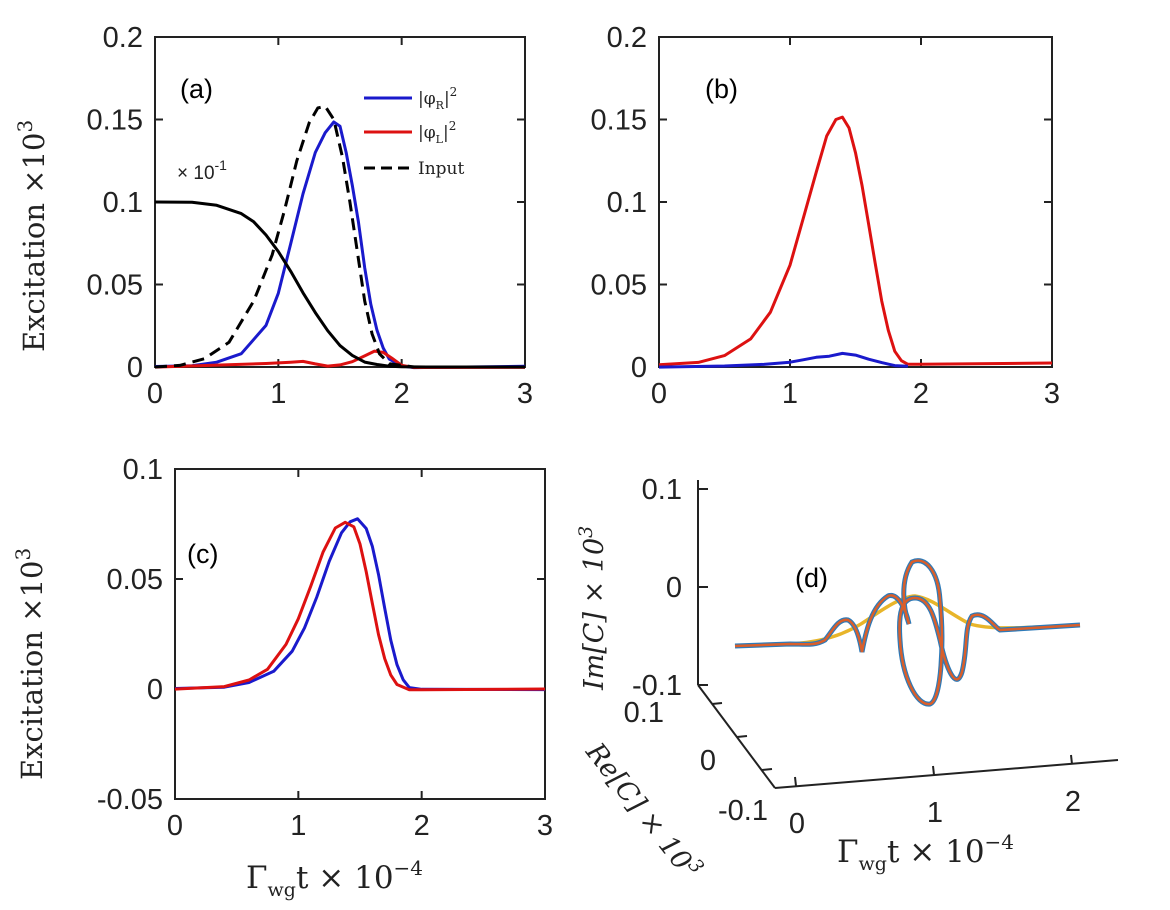 This screenshot has width=1170, height=910. Describe the element at coordinates (659, 394) in the screenshot. I see `panel-b-xtick: 0` at that location.